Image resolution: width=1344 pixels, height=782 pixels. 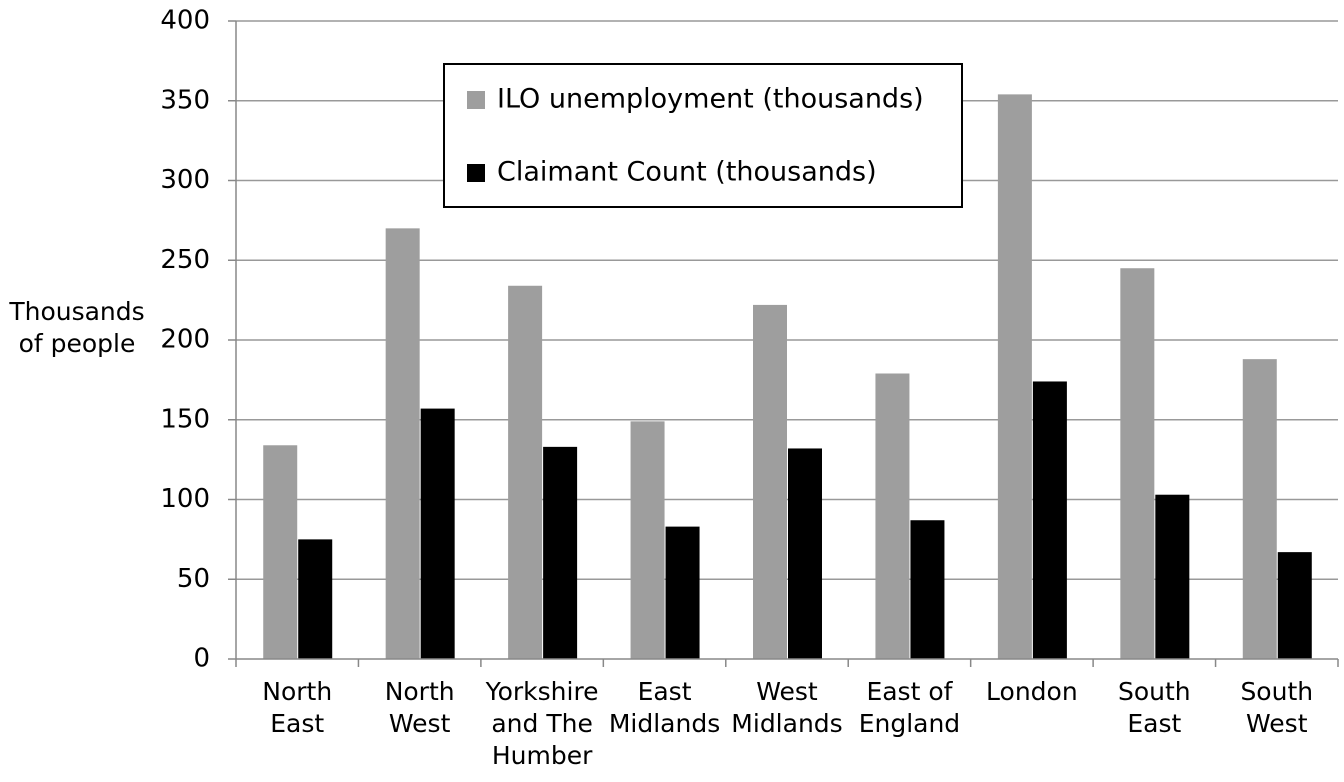 What do you see at coordinates (185, 180) in the screenshot?
I see `y-tick-label: 300` at bounding box center [185, 180].